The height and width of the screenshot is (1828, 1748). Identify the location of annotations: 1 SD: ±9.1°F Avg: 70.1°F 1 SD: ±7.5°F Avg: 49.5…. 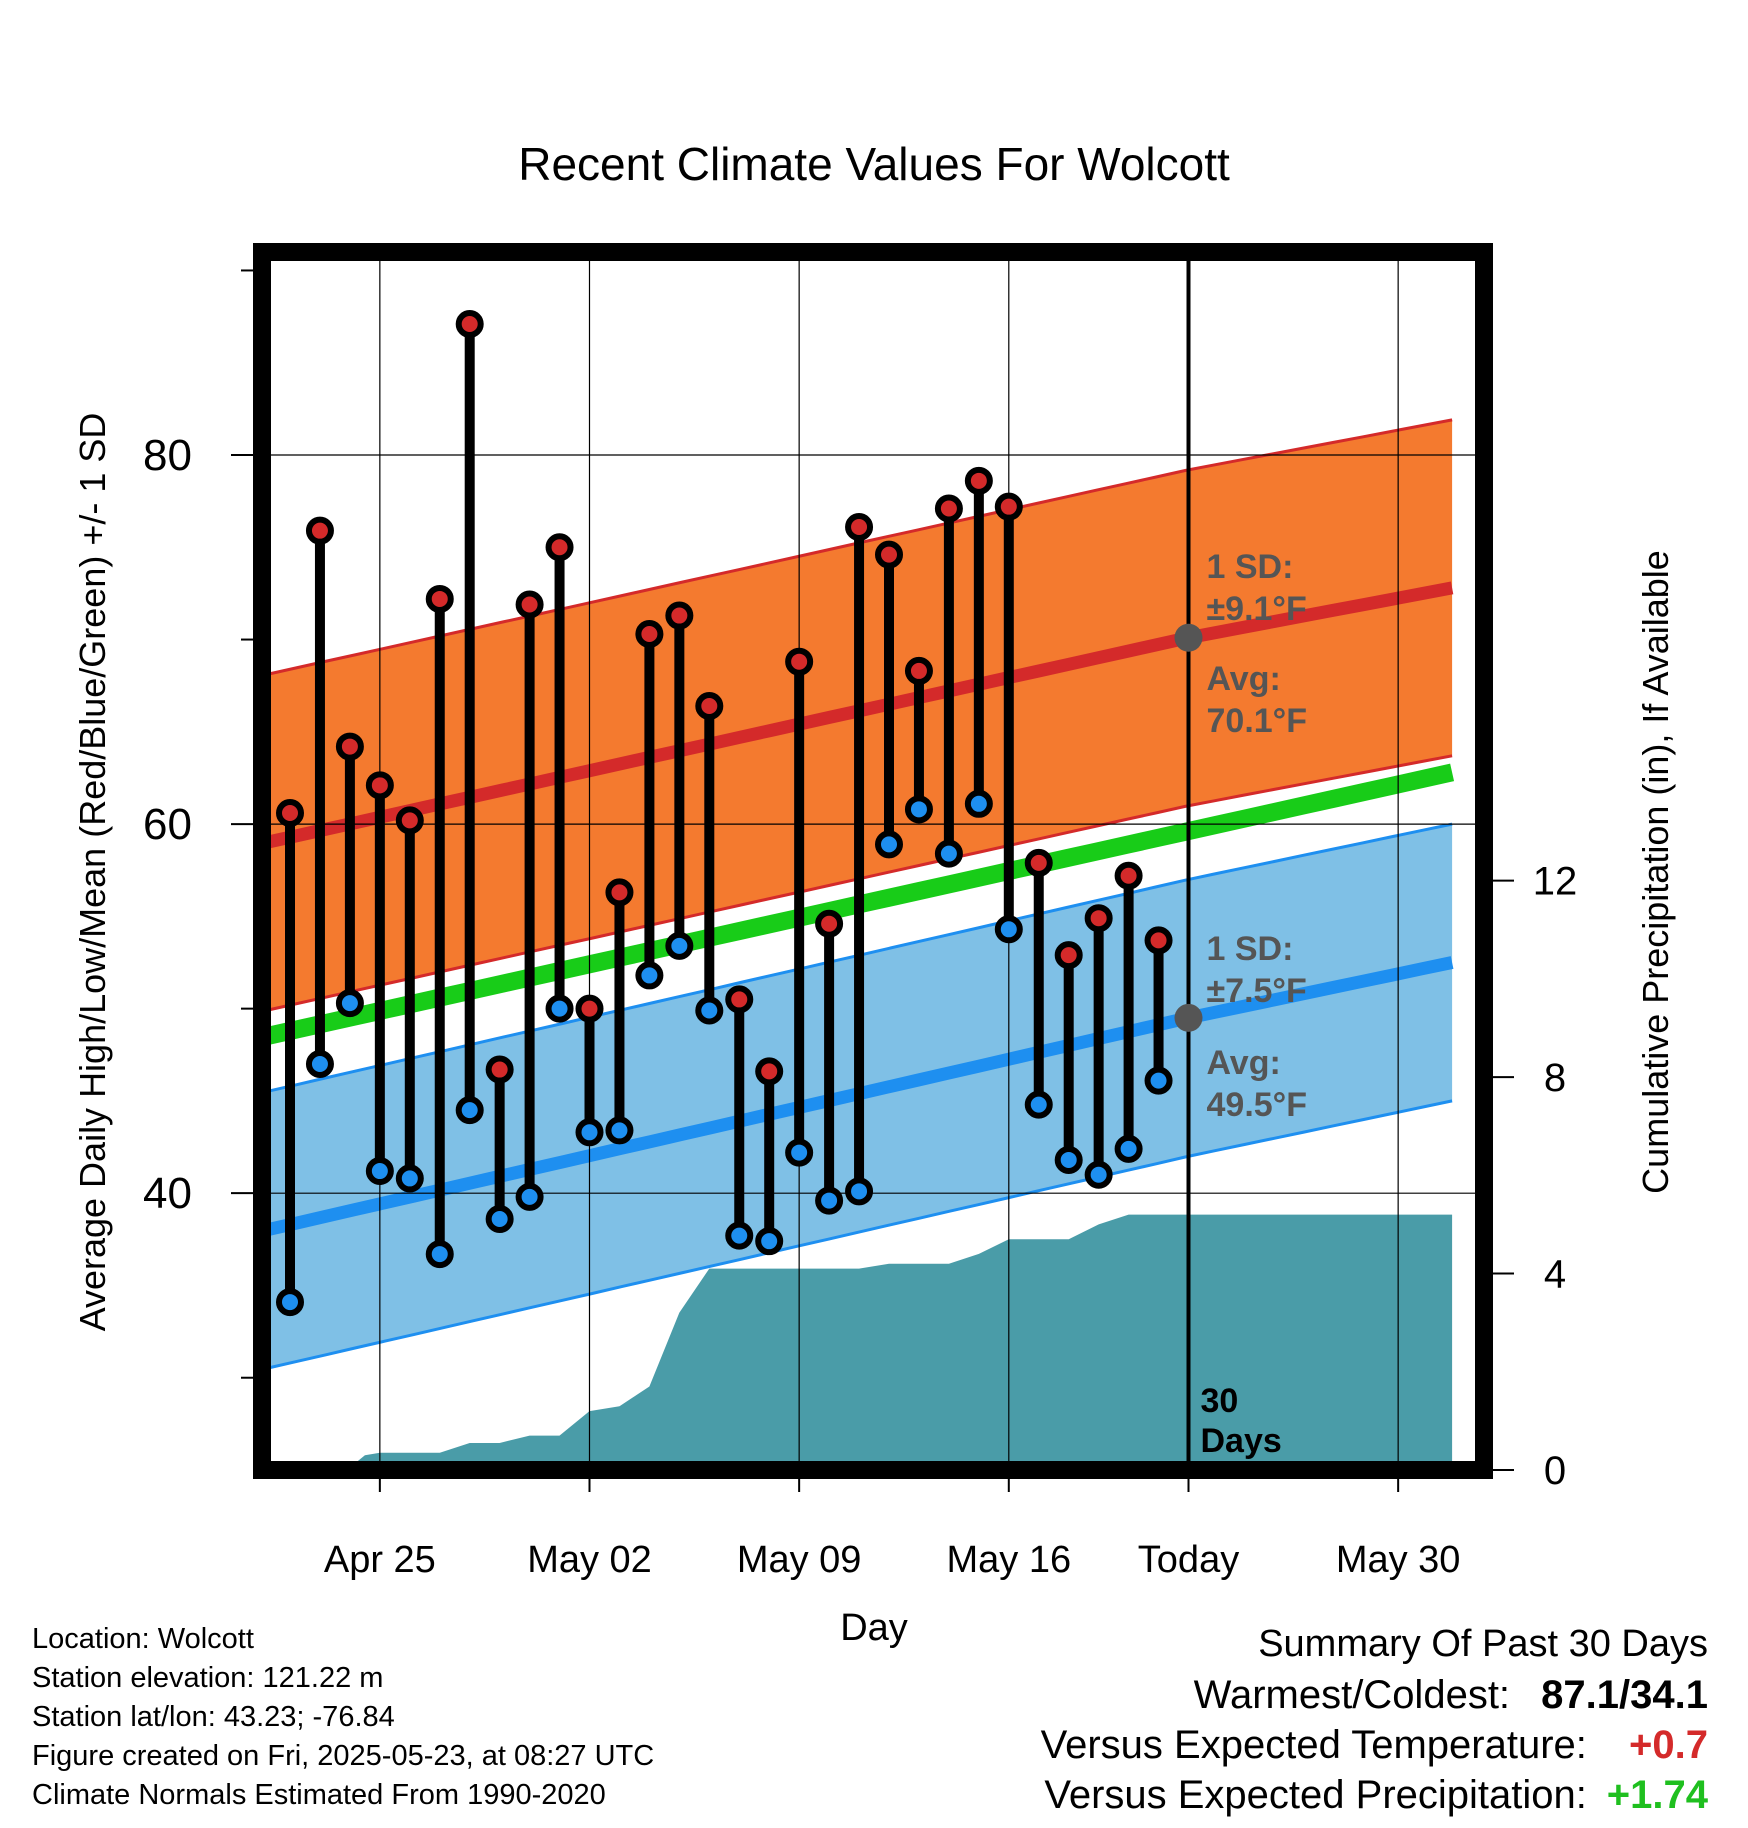
(1241, 1004).